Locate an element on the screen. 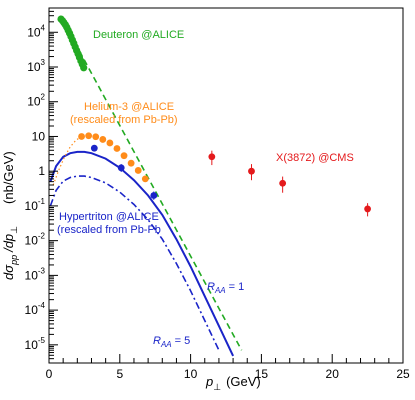 The height and width of the screenshot is (400, 415). y-tick-label: 10⁻⁵ is located at coordinates (35, 344).